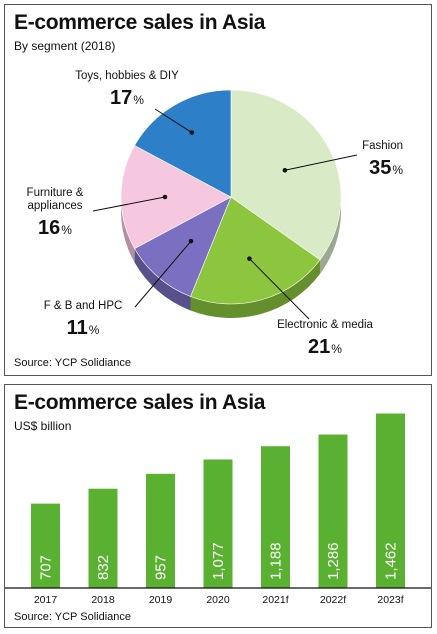  I want to click on pie-label-furniture-appliances-line-1: Furniture &, so click(55, 193).